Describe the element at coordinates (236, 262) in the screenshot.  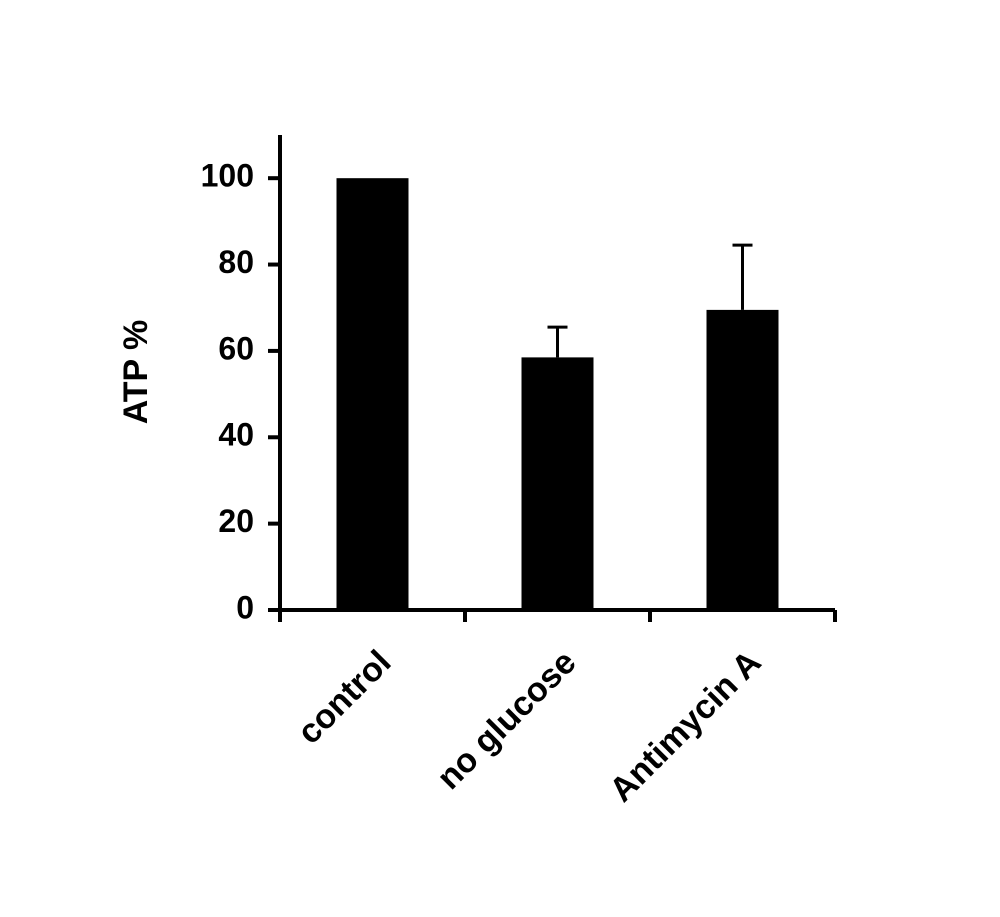
I see `y-tick-label: 80` at that location.